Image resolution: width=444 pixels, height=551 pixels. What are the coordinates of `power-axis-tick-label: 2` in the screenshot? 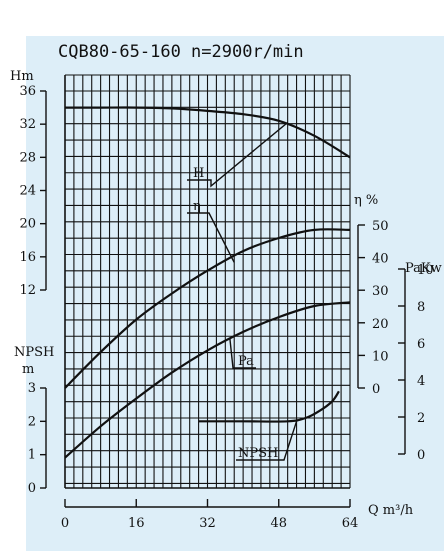 It's located at (421, 418).